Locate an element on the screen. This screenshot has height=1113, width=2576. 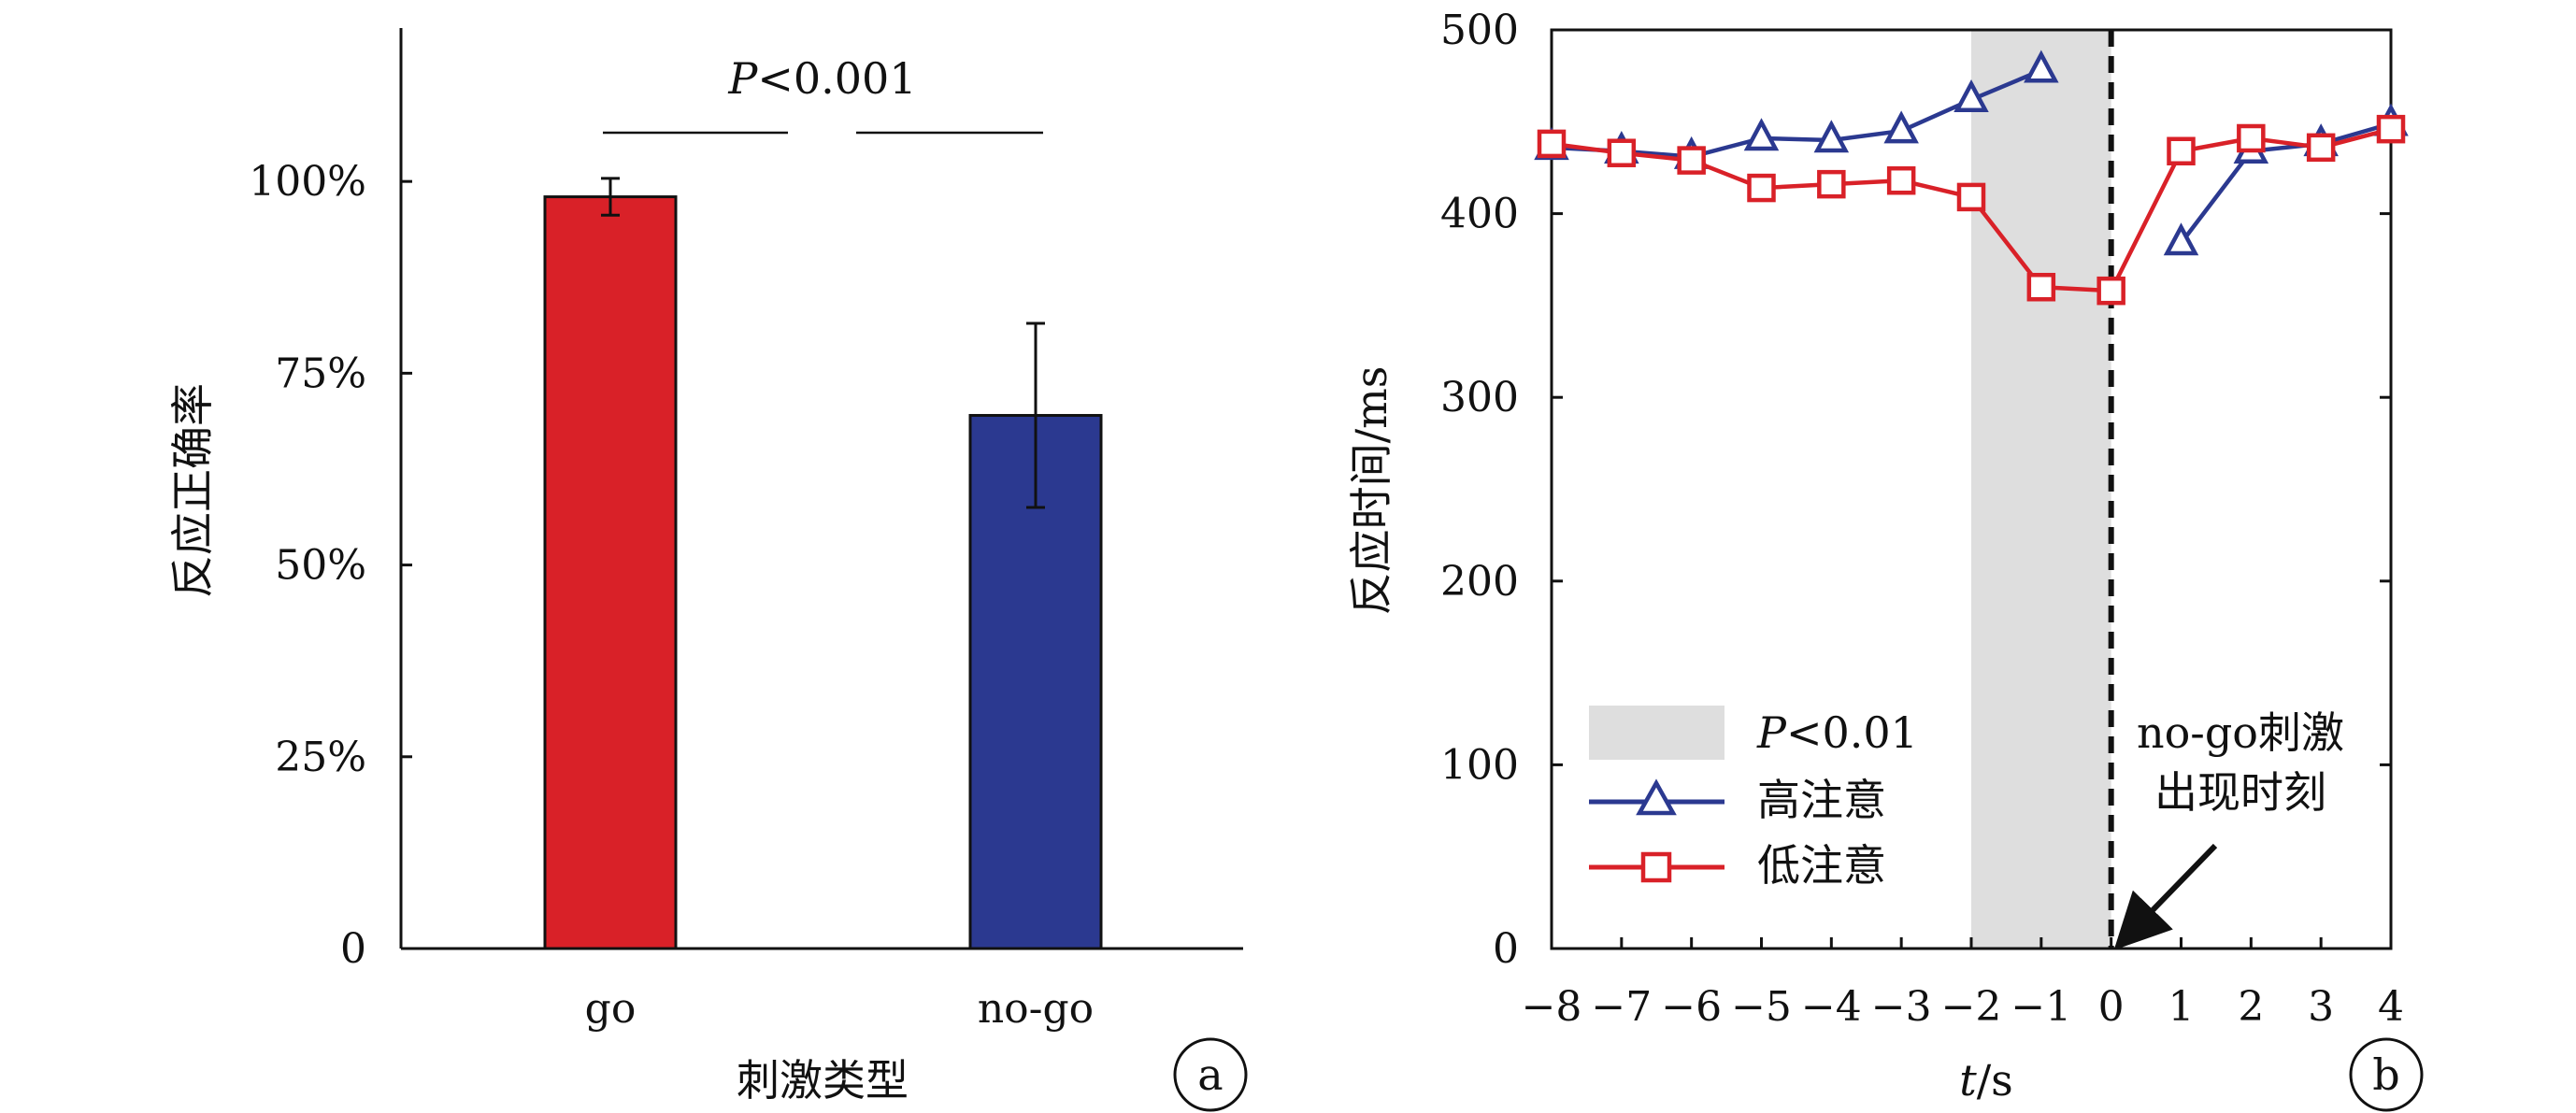
y-tick-label: 300 is located at coordinates (1479, 397).